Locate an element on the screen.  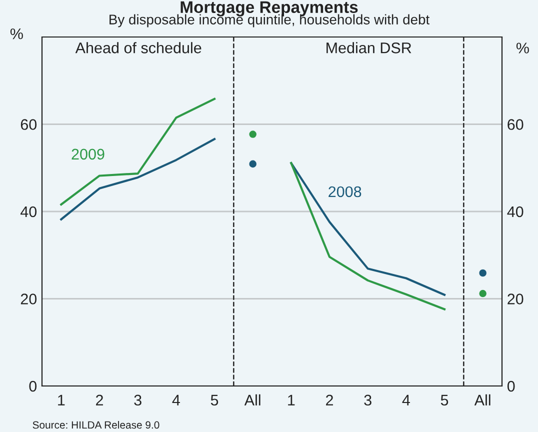
series-label: 2008 is located at coordinates (345, 192).